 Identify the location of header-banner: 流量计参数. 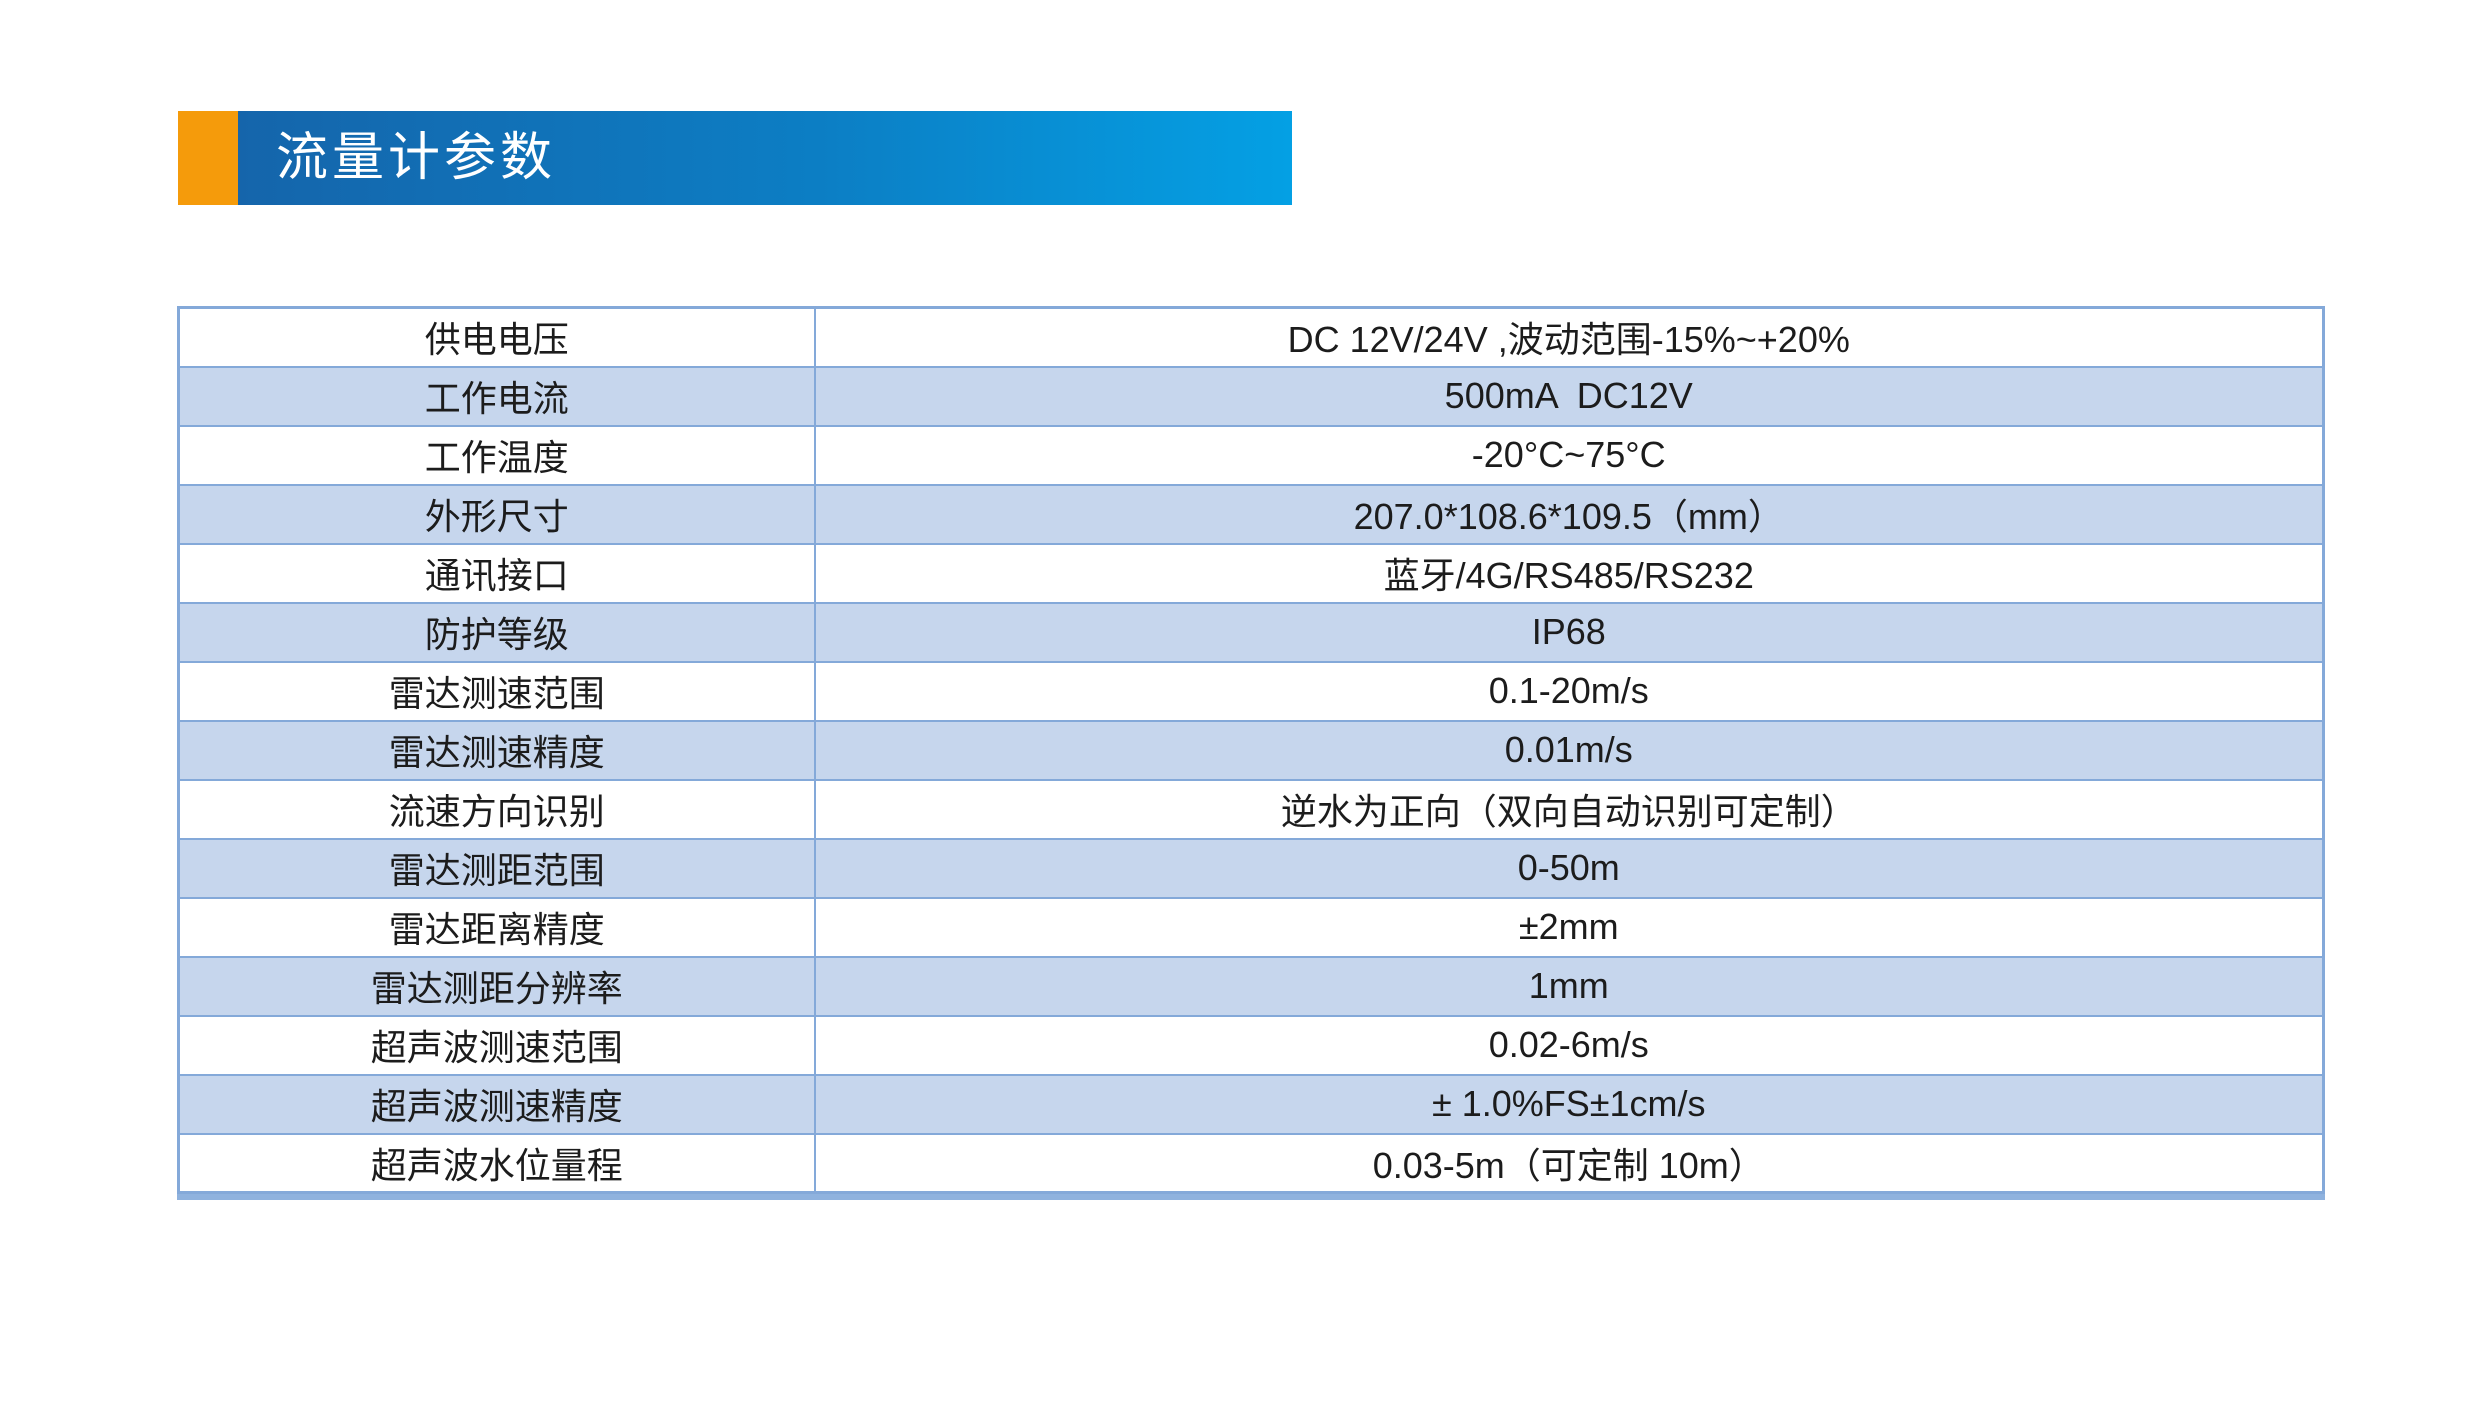
(765, 158).